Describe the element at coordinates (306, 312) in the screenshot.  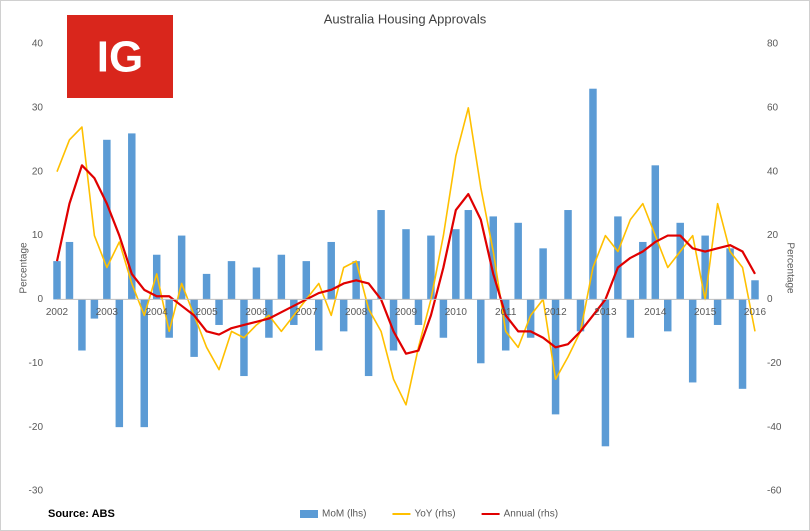
I see `x-tick-label: 2007` at that location.